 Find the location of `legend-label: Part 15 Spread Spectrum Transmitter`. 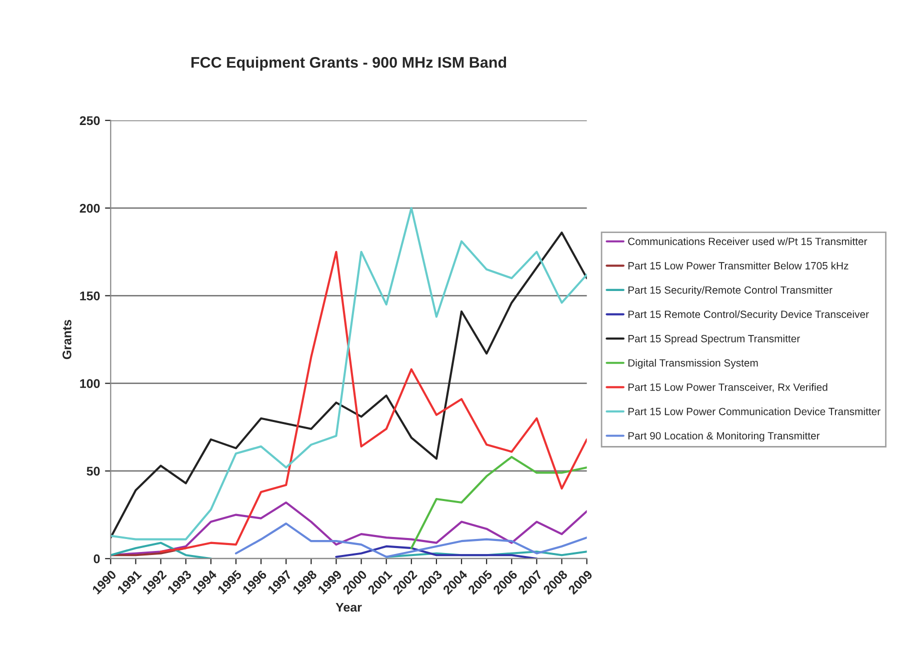

legend-label: Part 15 Spread Spectrum Transmitter is located at coordinates (714, 339).